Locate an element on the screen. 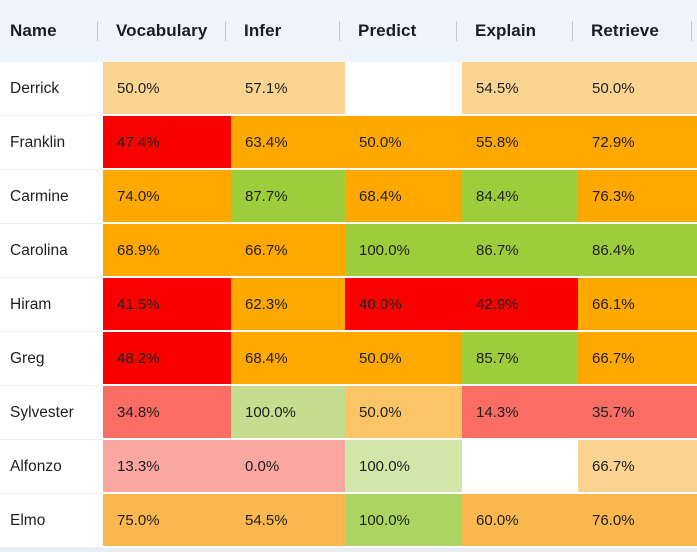  row-name-cell: Elmo is located at coordinates (51, 521).